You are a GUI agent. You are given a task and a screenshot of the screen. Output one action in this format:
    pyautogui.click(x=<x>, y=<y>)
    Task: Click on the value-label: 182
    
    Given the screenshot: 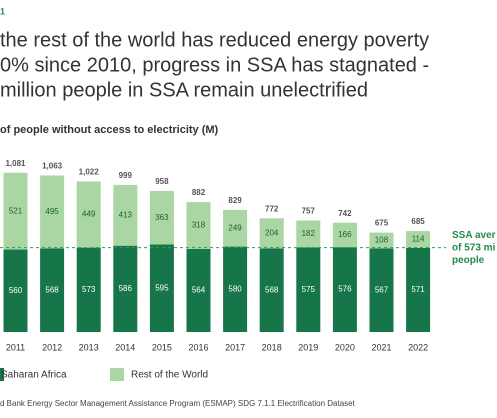 What is the action you would take?
    pyautogui.click(x=309, y=233)
    